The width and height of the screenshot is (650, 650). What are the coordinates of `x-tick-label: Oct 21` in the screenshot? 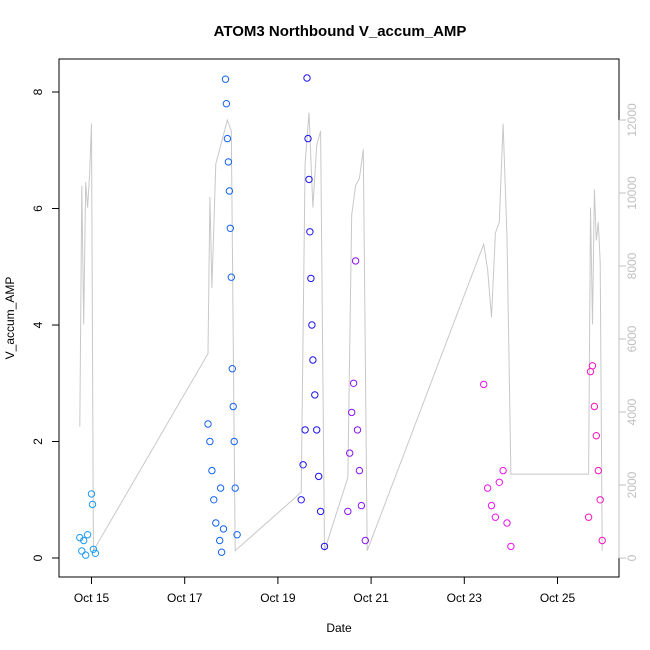 It's located at (371, 598).